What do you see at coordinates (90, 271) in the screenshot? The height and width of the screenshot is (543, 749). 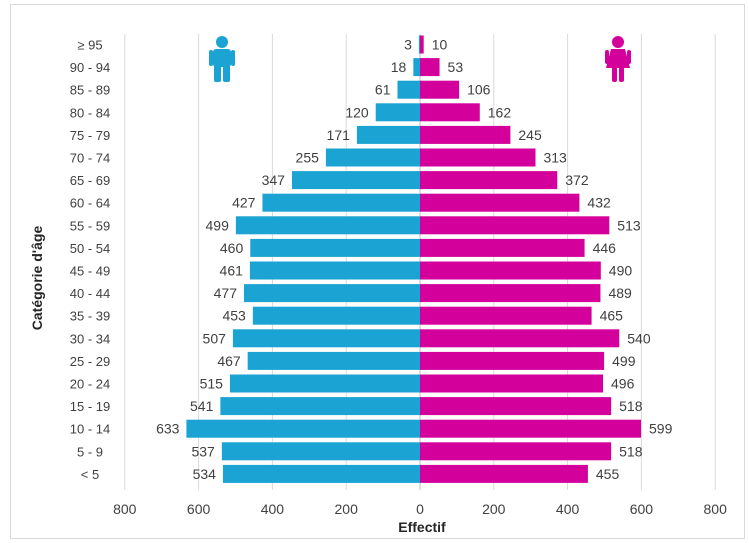 I see `category-label: 45 - 49` at bounding box center [90, 271].